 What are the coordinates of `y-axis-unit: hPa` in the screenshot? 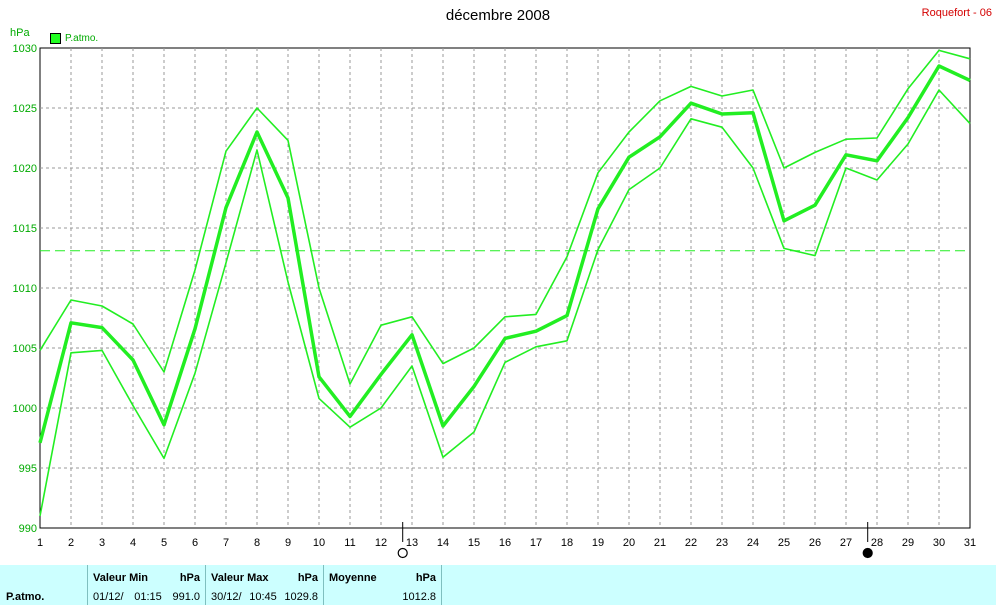 It's located at (20, 33).